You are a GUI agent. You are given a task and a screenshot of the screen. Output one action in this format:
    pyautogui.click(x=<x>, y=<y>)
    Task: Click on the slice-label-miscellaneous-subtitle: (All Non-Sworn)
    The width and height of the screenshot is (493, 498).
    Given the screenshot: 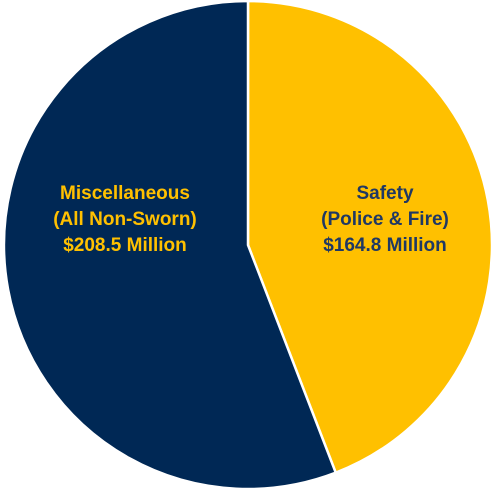 What is the action you would take?
    pyautogui.click(x=125, y=219)
    